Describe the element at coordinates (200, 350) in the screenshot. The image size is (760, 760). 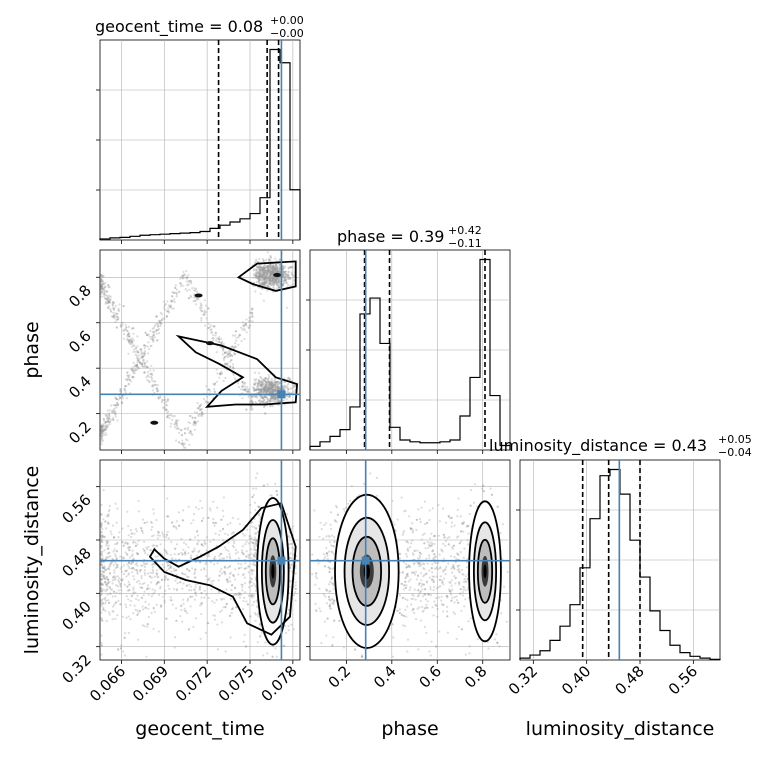
I see `panel-phase-vs-geocent_time` at that location.